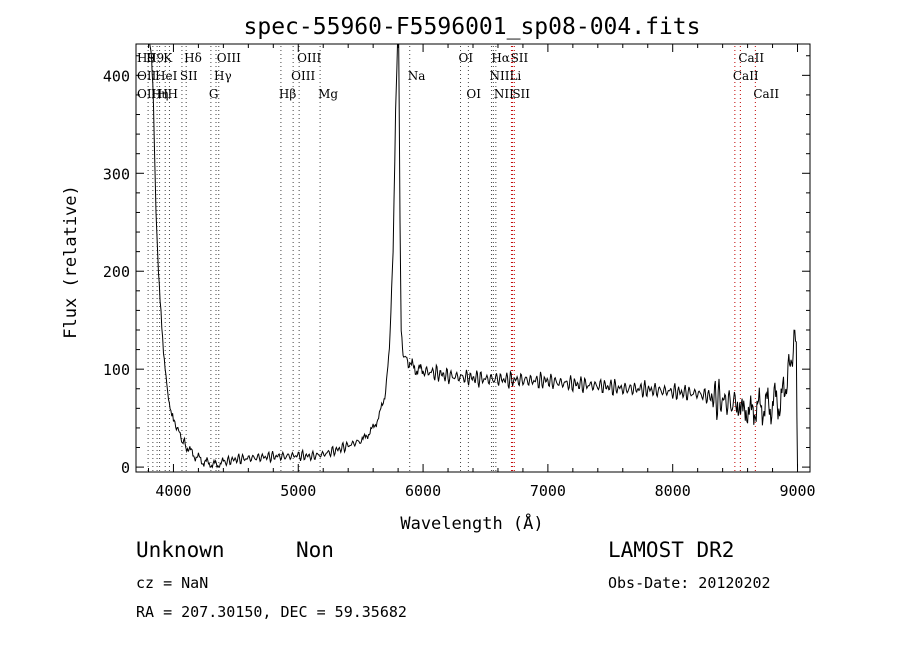 This screenshot has width=900, height=650. I want to click on side-label-0: H9, so click(146, 58).